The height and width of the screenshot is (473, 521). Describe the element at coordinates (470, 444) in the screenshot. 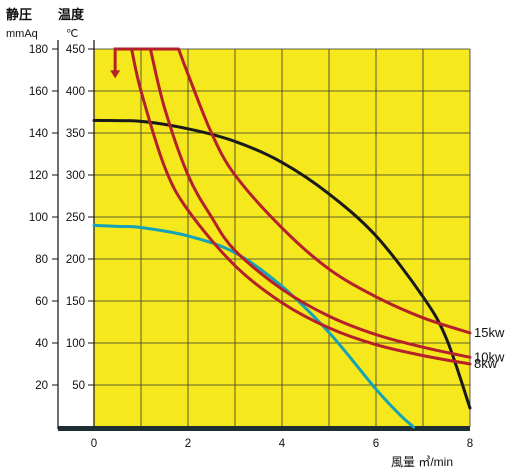

I see `x-tick-label: 8` at that location.